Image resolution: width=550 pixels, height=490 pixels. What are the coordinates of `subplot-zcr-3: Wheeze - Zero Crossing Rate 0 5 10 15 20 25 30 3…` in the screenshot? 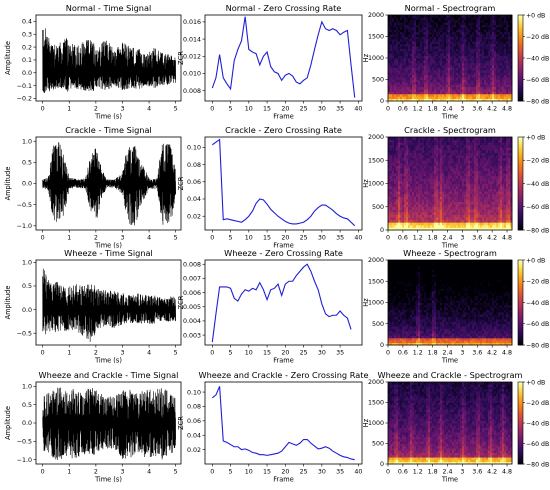 It's located at (270, 306).